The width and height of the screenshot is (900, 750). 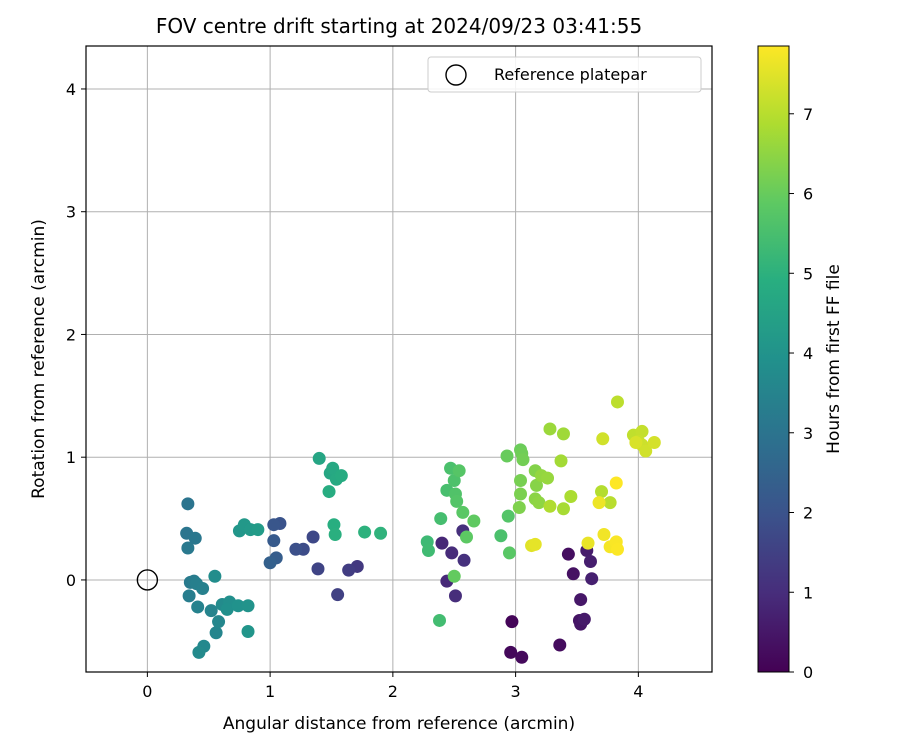 I want to click on y-axis-label: Rotation from reference (arcmin), so click(x=39, y=359).